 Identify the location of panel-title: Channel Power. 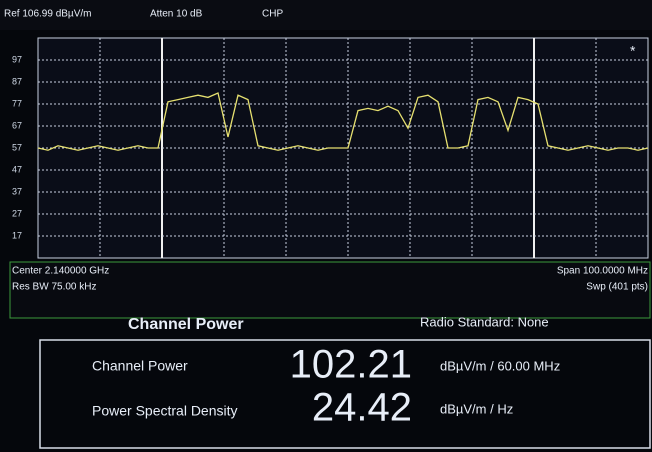
(186, 324).